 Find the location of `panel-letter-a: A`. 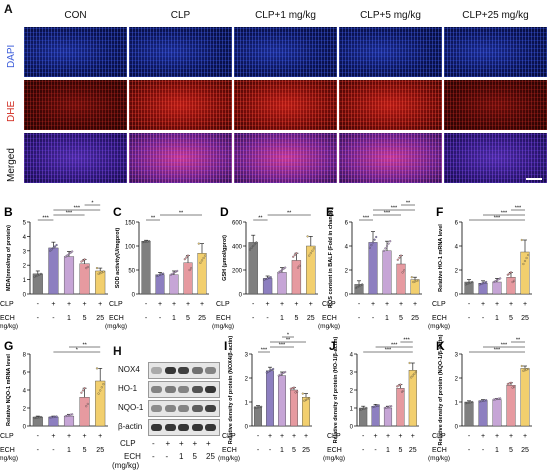

panel-letter-a: A is located at coordinates (8, 9).